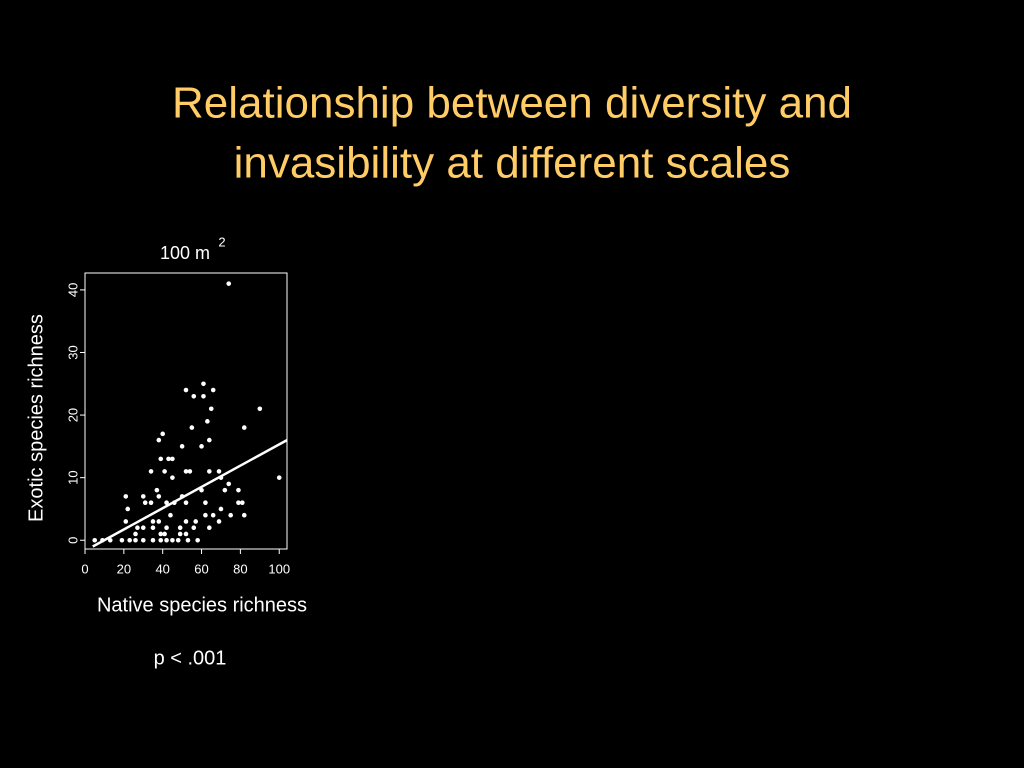  What do you see at coordinates (124, 568) in the screenshot?
I see `x-tick-label: 20` at bounding box center [124, 568].